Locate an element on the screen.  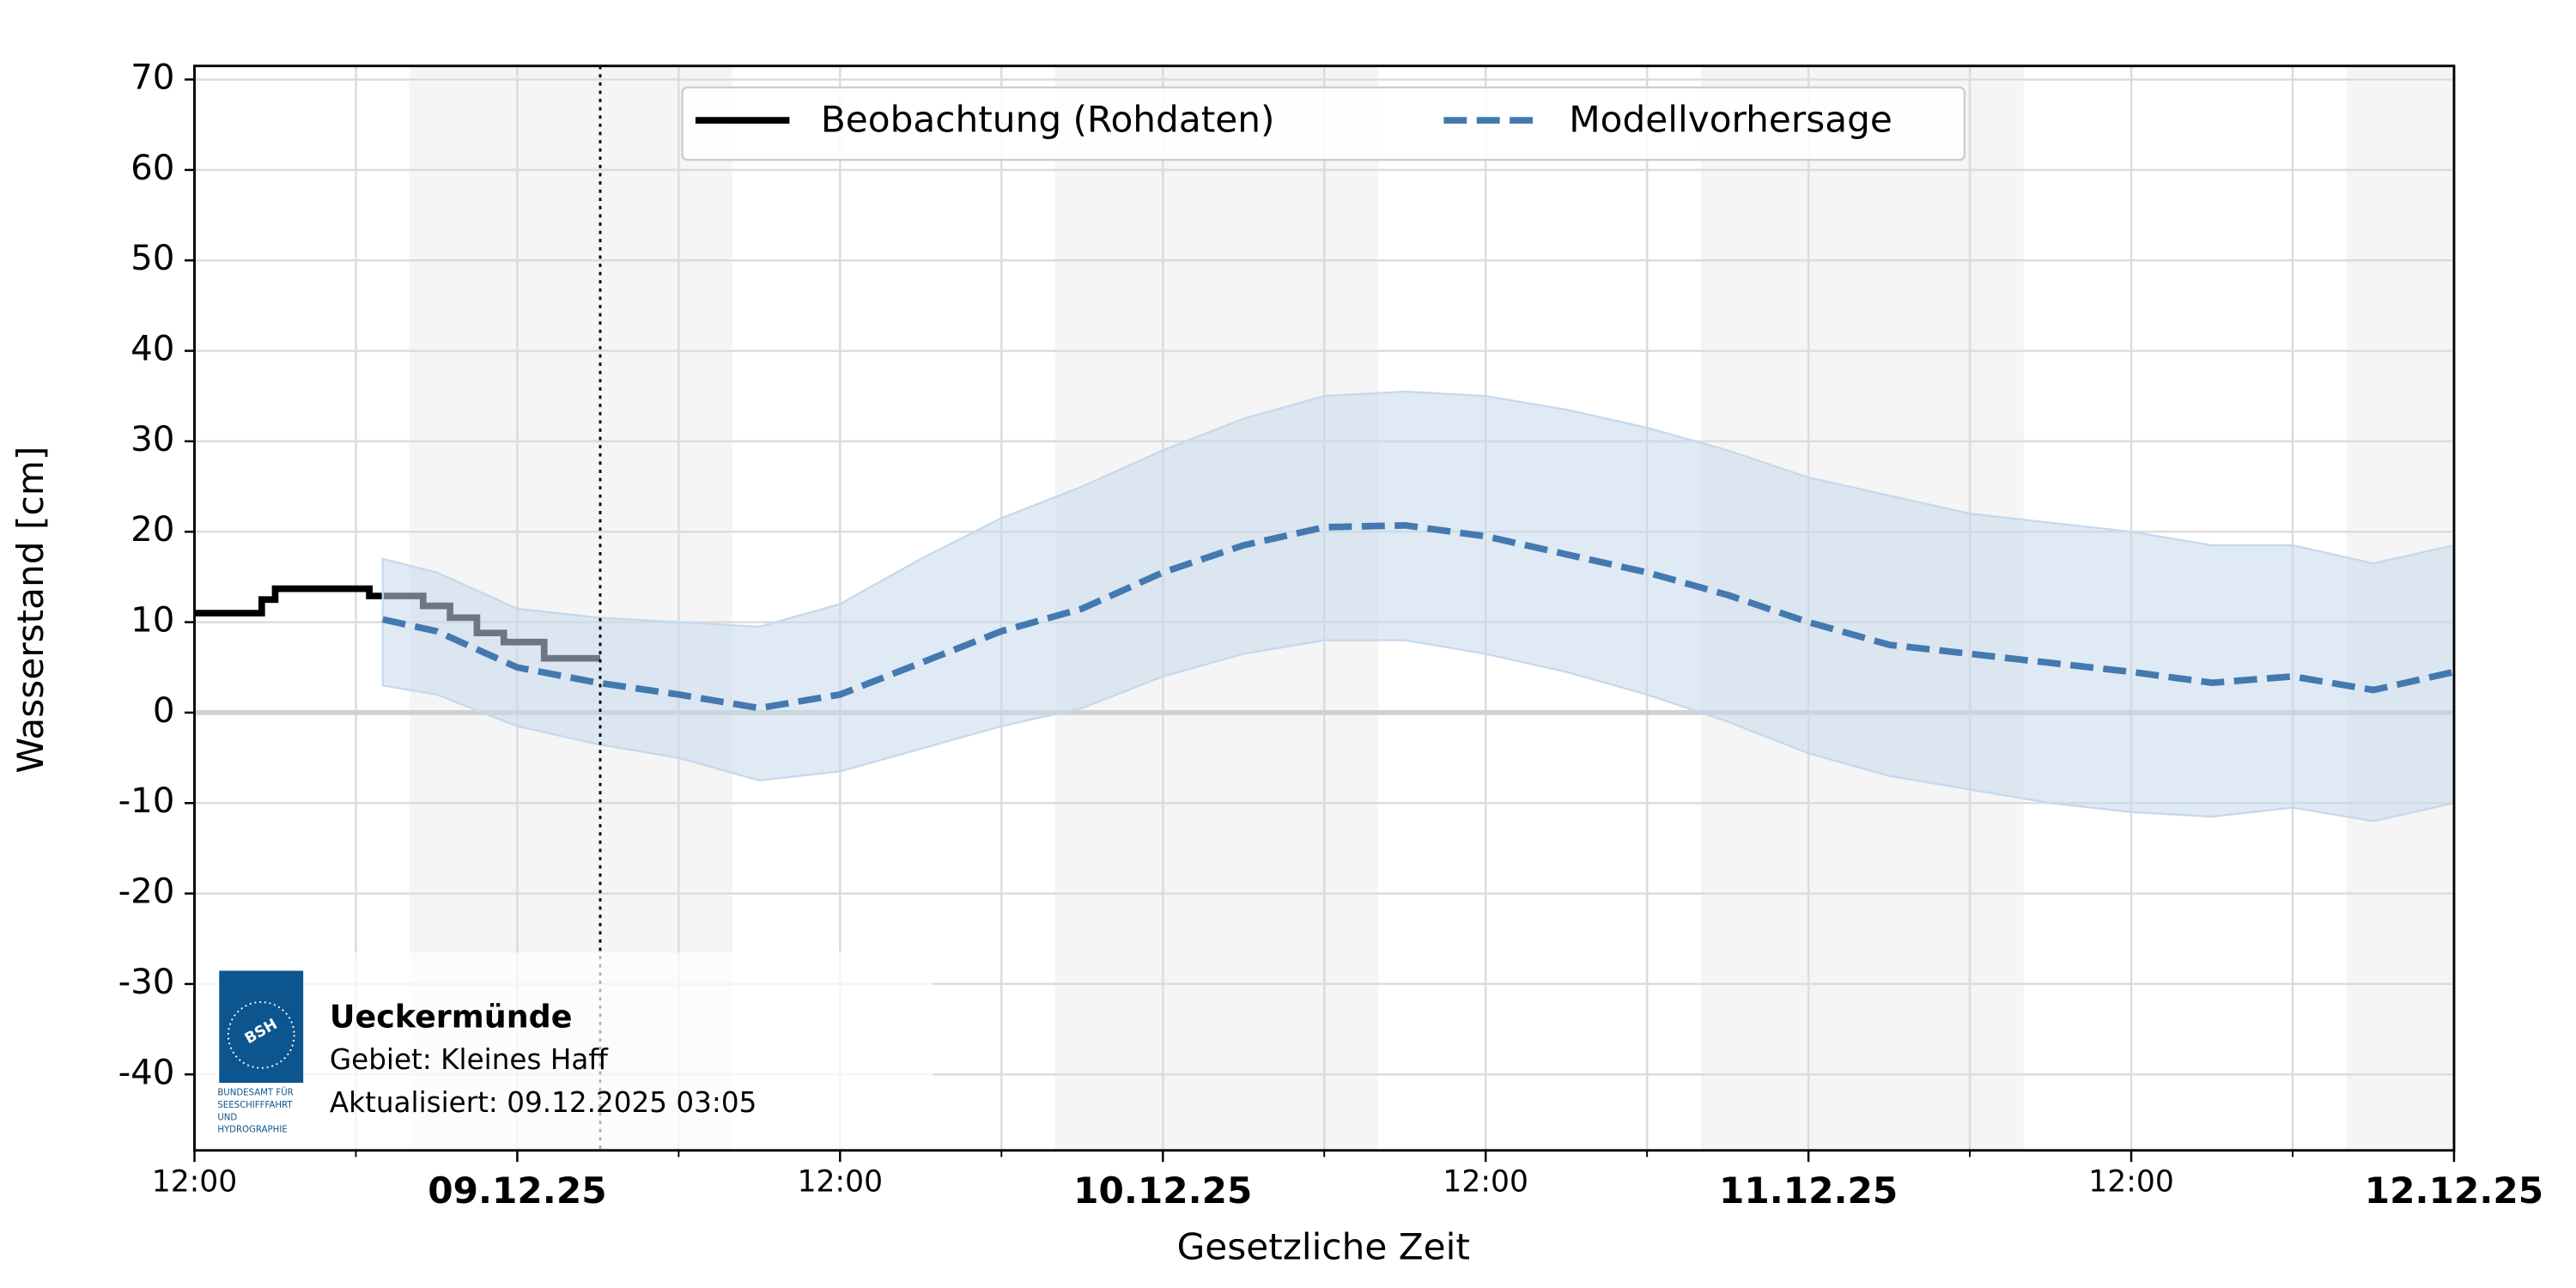
y-tick-label: 10 is located at coordinates (153, 620).